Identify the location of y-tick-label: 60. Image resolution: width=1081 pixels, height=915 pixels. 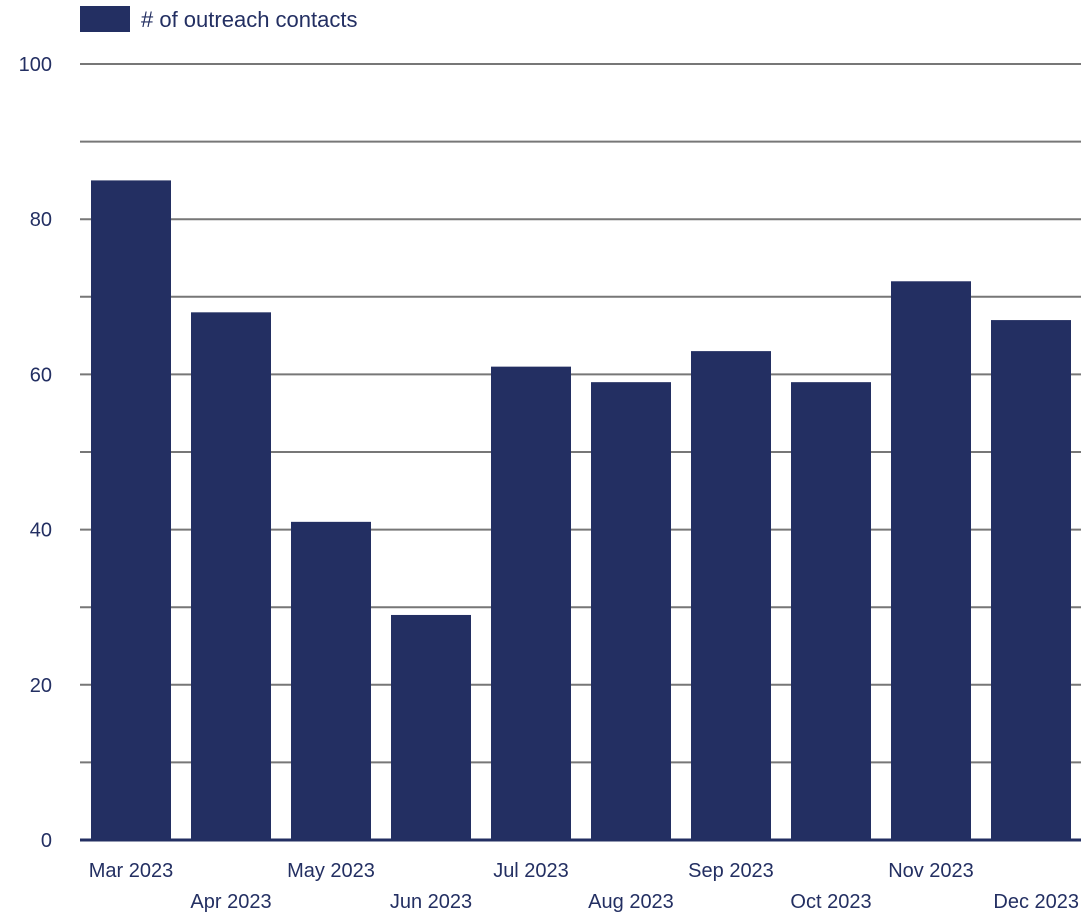
(41, 375).